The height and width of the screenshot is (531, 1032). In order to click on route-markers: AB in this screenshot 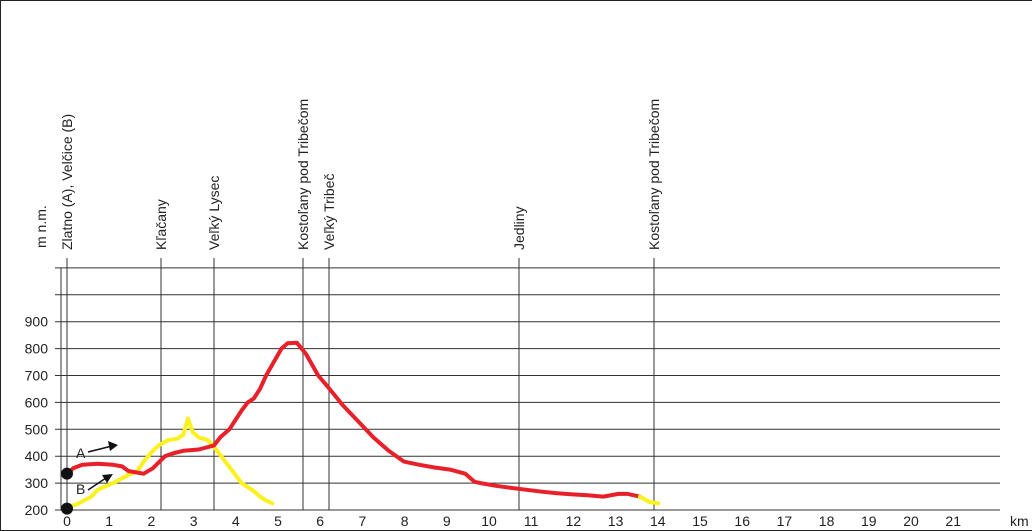, I will do `click(89, 478)`.